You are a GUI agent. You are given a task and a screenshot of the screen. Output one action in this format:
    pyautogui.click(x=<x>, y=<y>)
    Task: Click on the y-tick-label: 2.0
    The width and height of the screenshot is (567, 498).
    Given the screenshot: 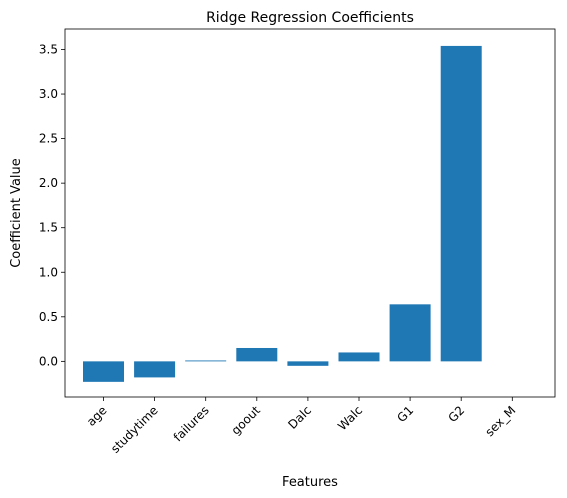 What is the action you would take?
    pyautogui.click(x=48, y=183)
    